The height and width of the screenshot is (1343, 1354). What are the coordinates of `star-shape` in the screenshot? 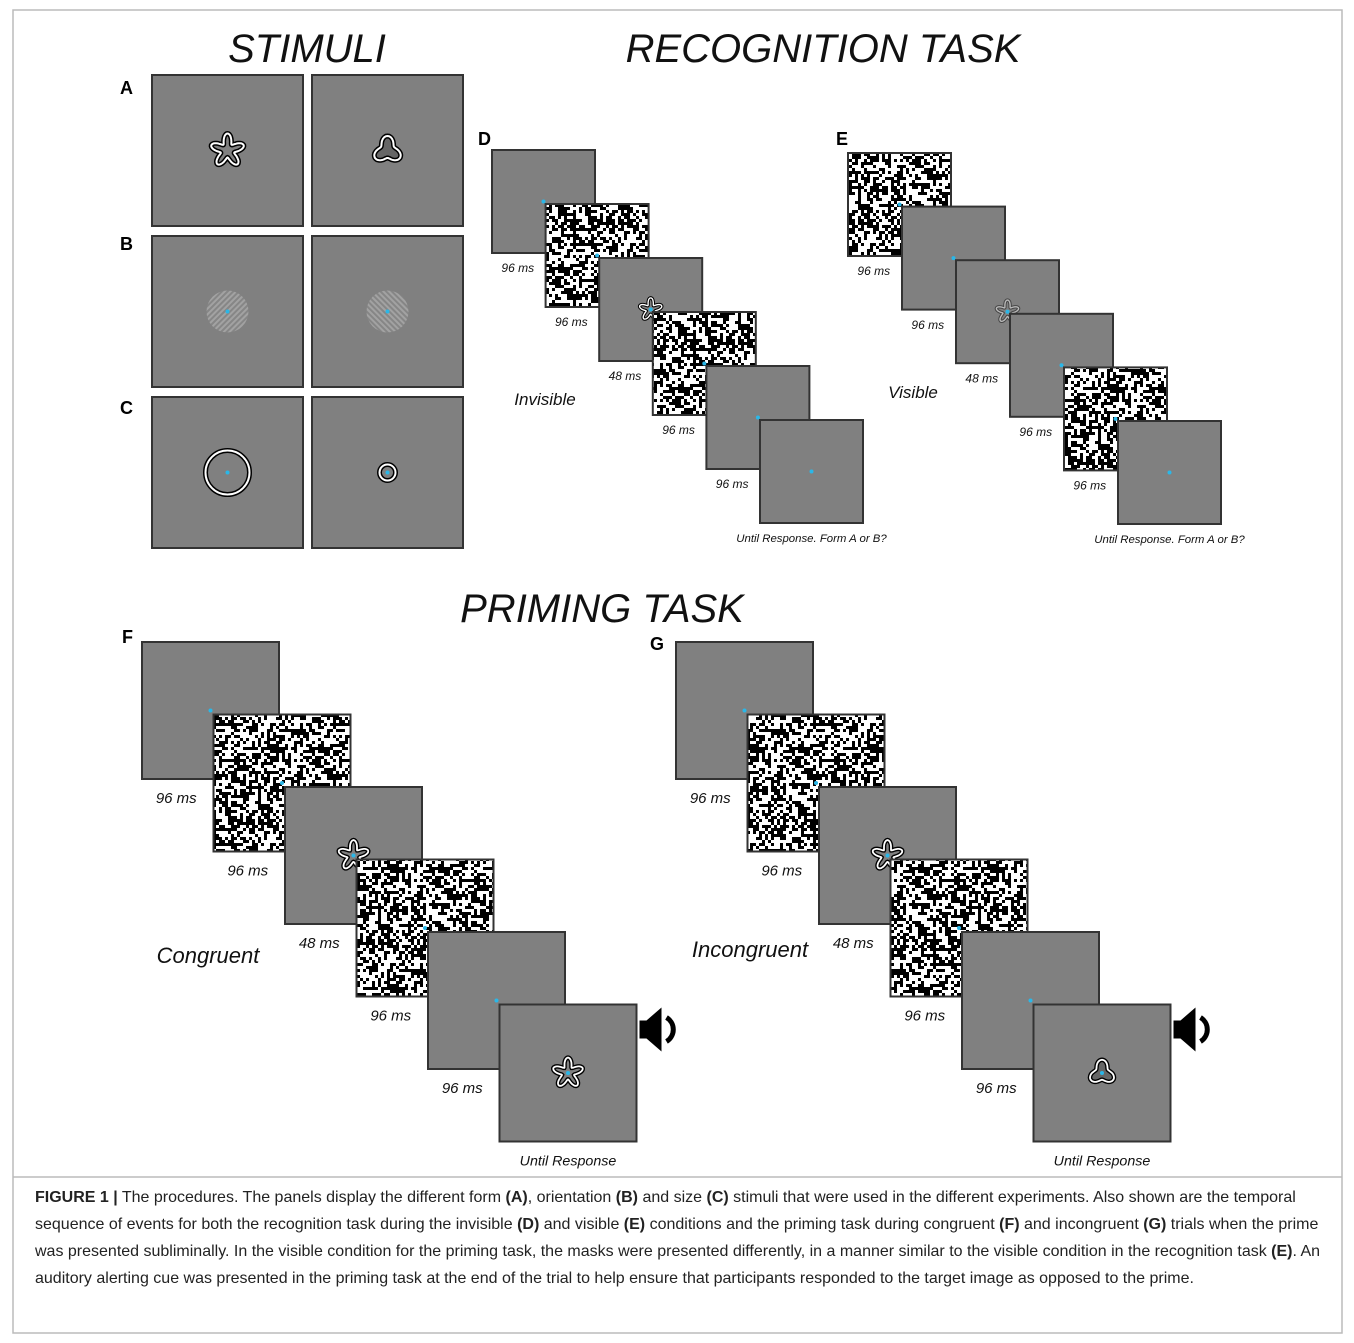 It's located at (227, 149).